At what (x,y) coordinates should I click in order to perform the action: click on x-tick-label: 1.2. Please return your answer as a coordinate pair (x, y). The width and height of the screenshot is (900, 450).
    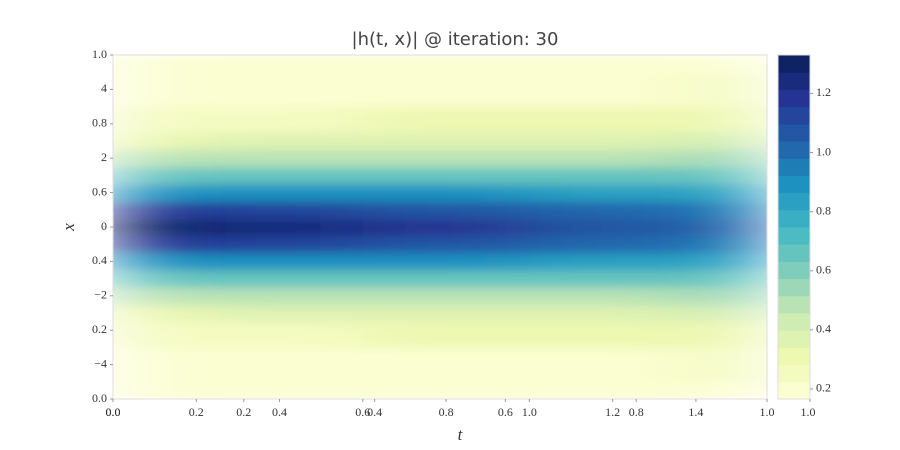
    Looking at the image, I should click on (612, 412).